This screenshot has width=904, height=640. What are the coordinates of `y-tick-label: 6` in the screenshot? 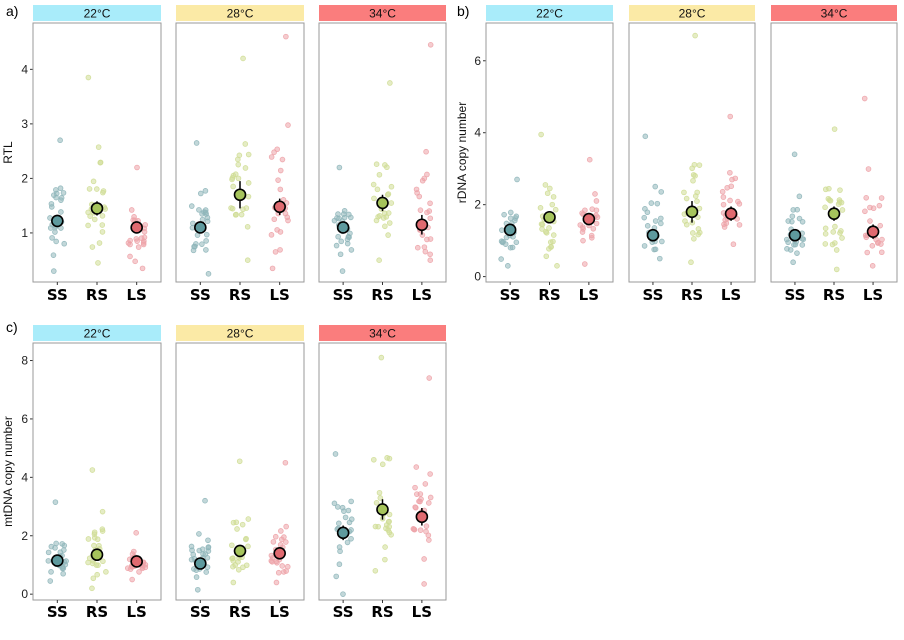 It's located at (24, 419).